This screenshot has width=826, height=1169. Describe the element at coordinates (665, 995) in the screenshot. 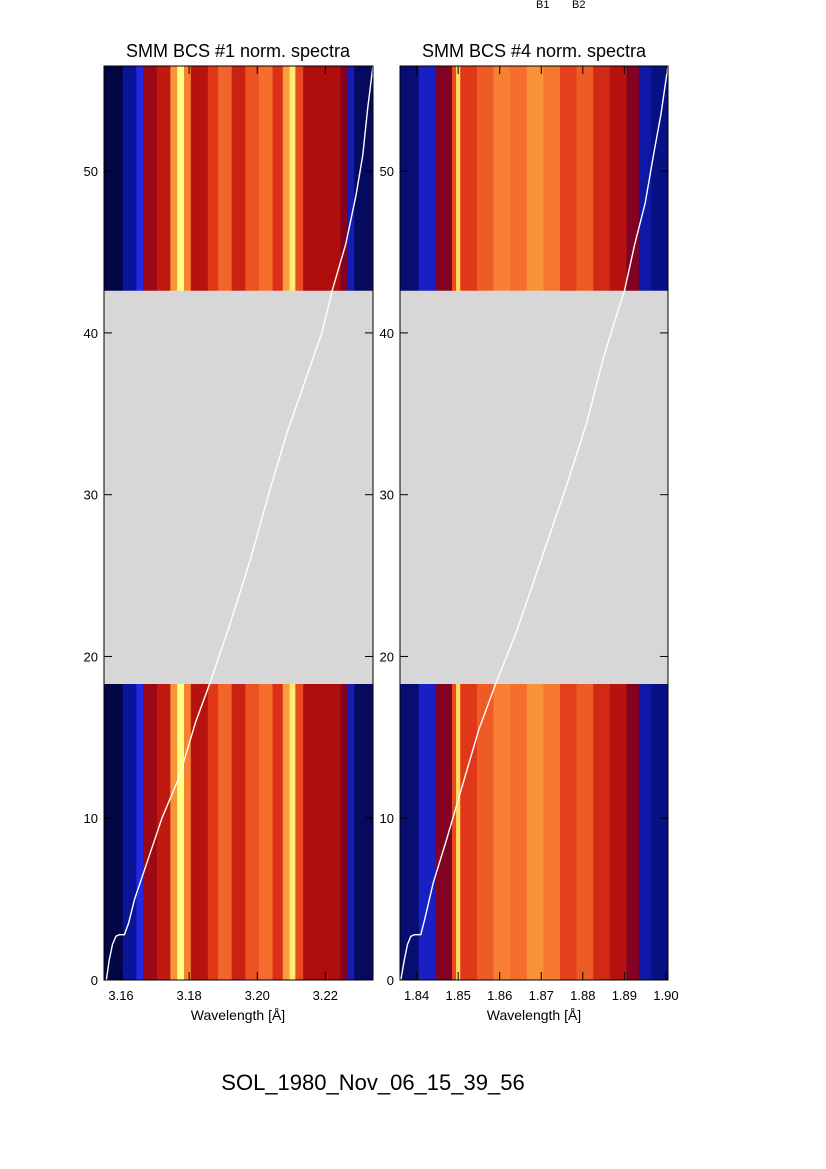

I see `x-tick-label: 1.90` at that location.